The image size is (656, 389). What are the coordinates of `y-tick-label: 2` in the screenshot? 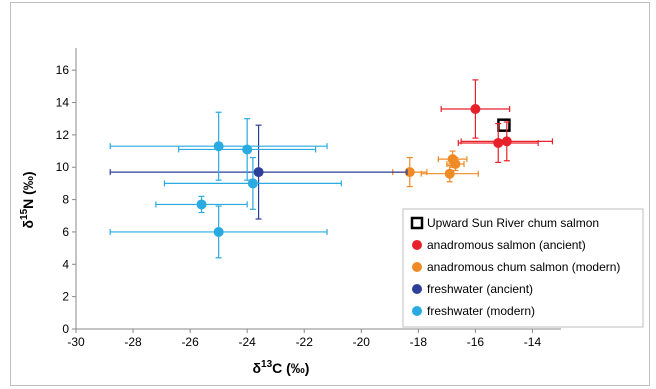 It's located at (65, 297).